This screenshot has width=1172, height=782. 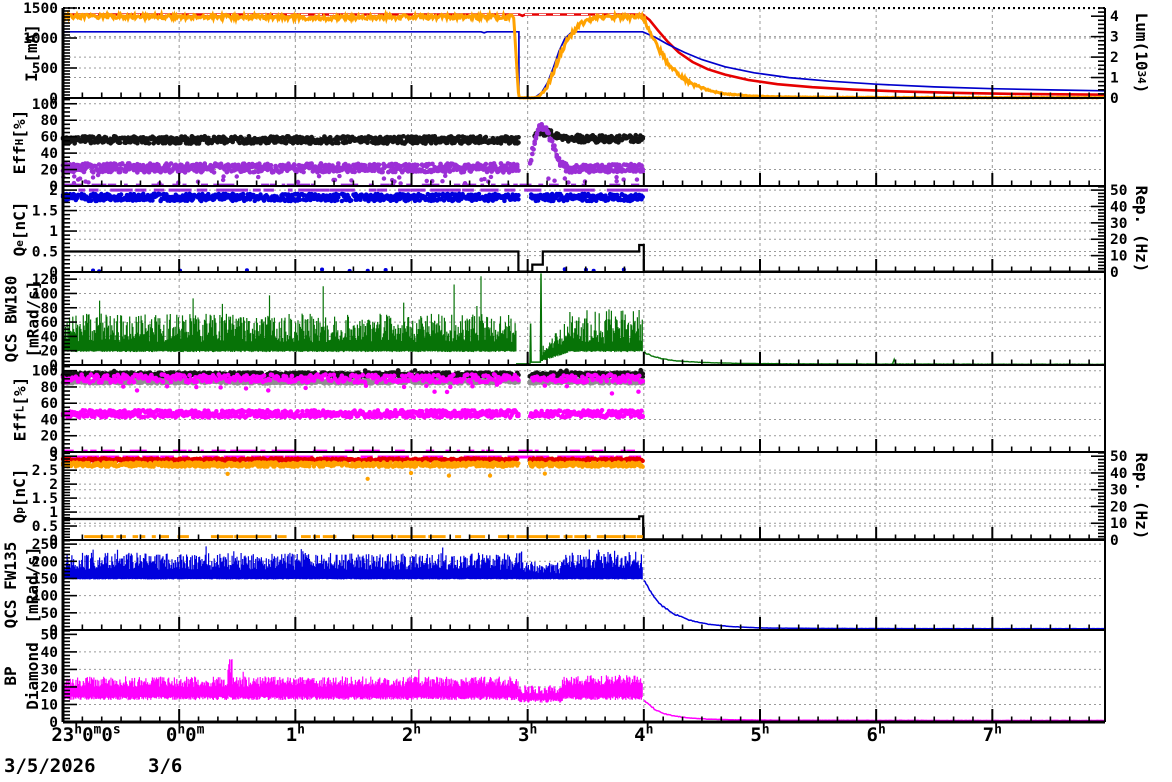 I want to click on x-tick-label: 5h, so click(x=760, y=734).